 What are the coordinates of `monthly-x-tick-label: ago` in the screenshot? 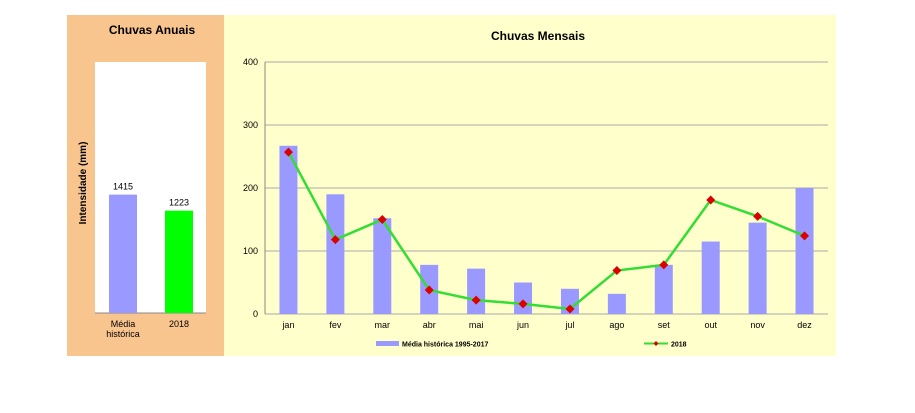 It's located at (616, 325).